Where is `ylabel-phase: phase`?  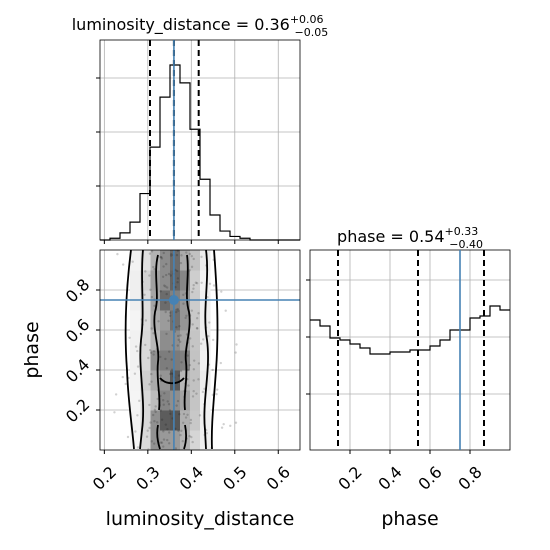
ylabel-phase: phase is located at coordinates (32, 349).